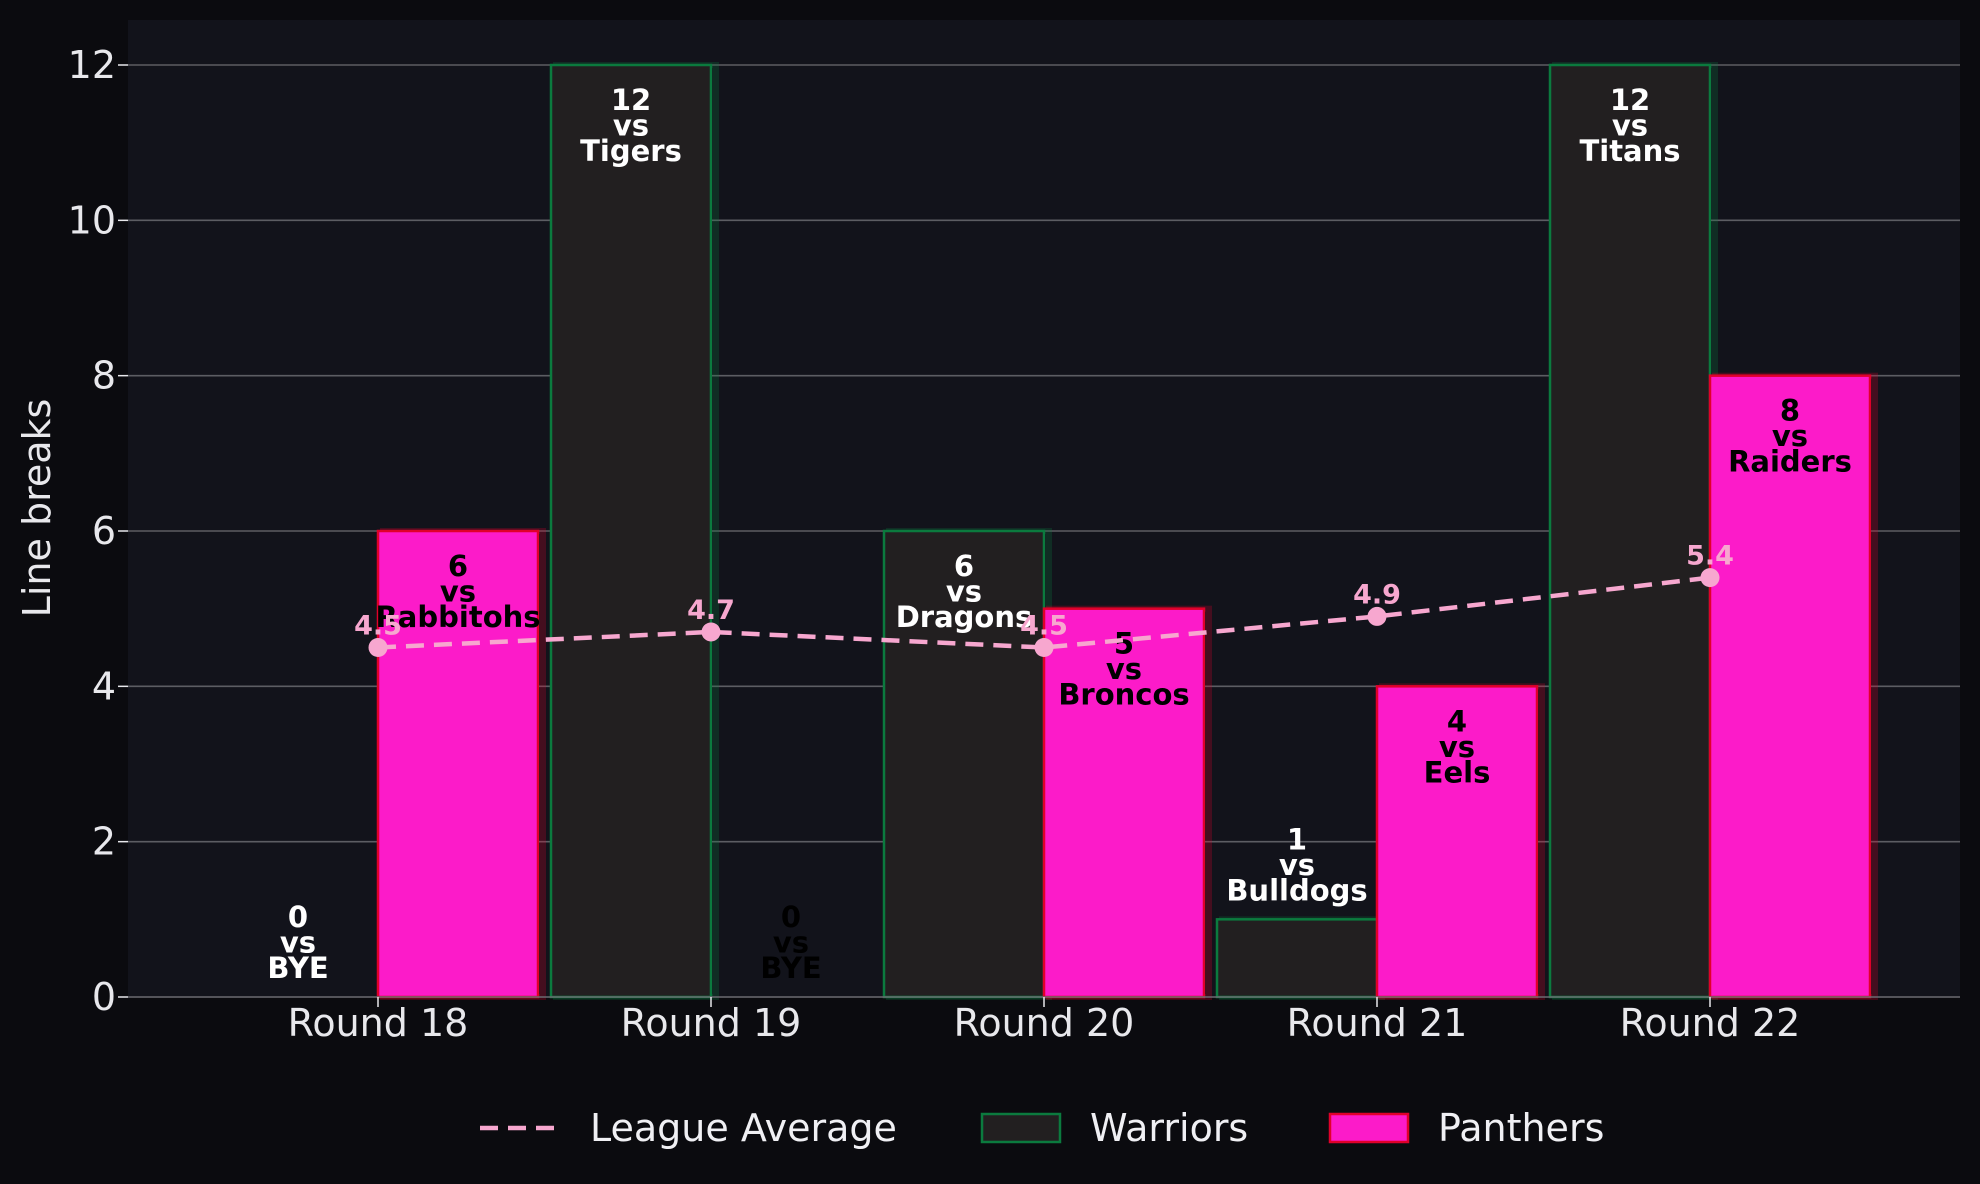 This screenshot has width=1980, height=1184. Describe the element at coordinates (1369, 1128) in the screenshot. I see `legend-panthers-swatch` at that location.